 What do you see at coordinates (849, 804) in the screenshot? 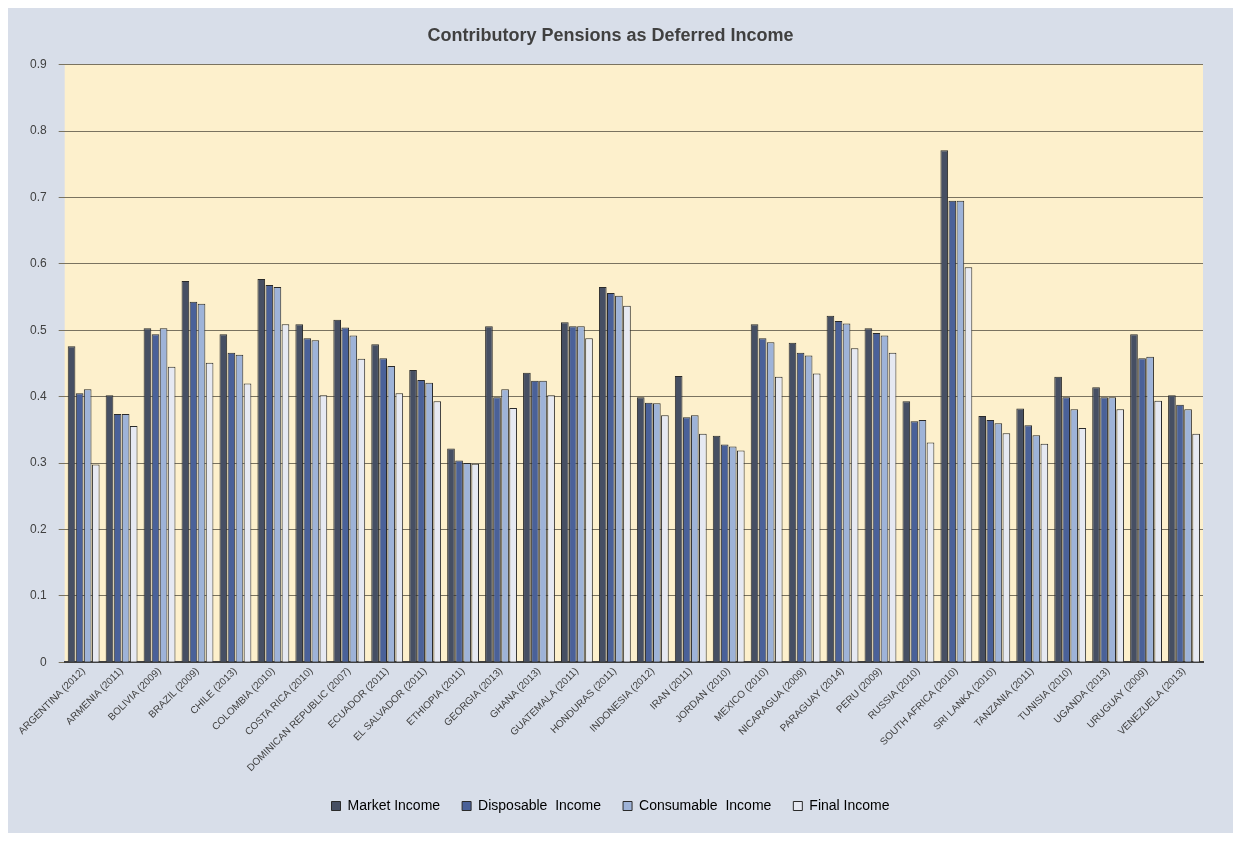
I see `legend-label: Final Income` at bounding box center [849, 804].